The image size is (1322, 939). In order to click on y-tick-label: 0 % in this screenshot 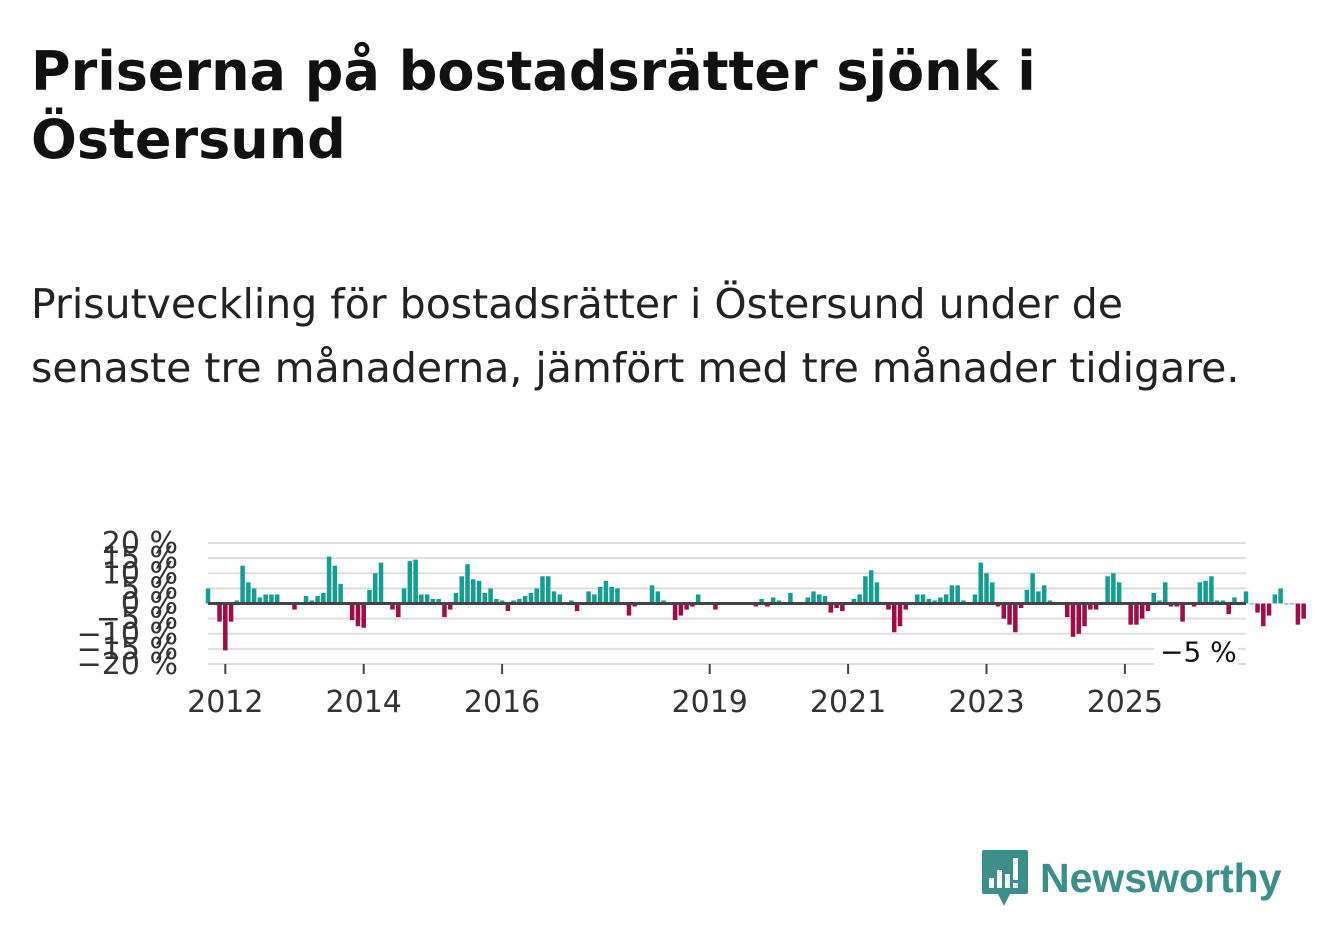, I will do `click(149, 604)`.